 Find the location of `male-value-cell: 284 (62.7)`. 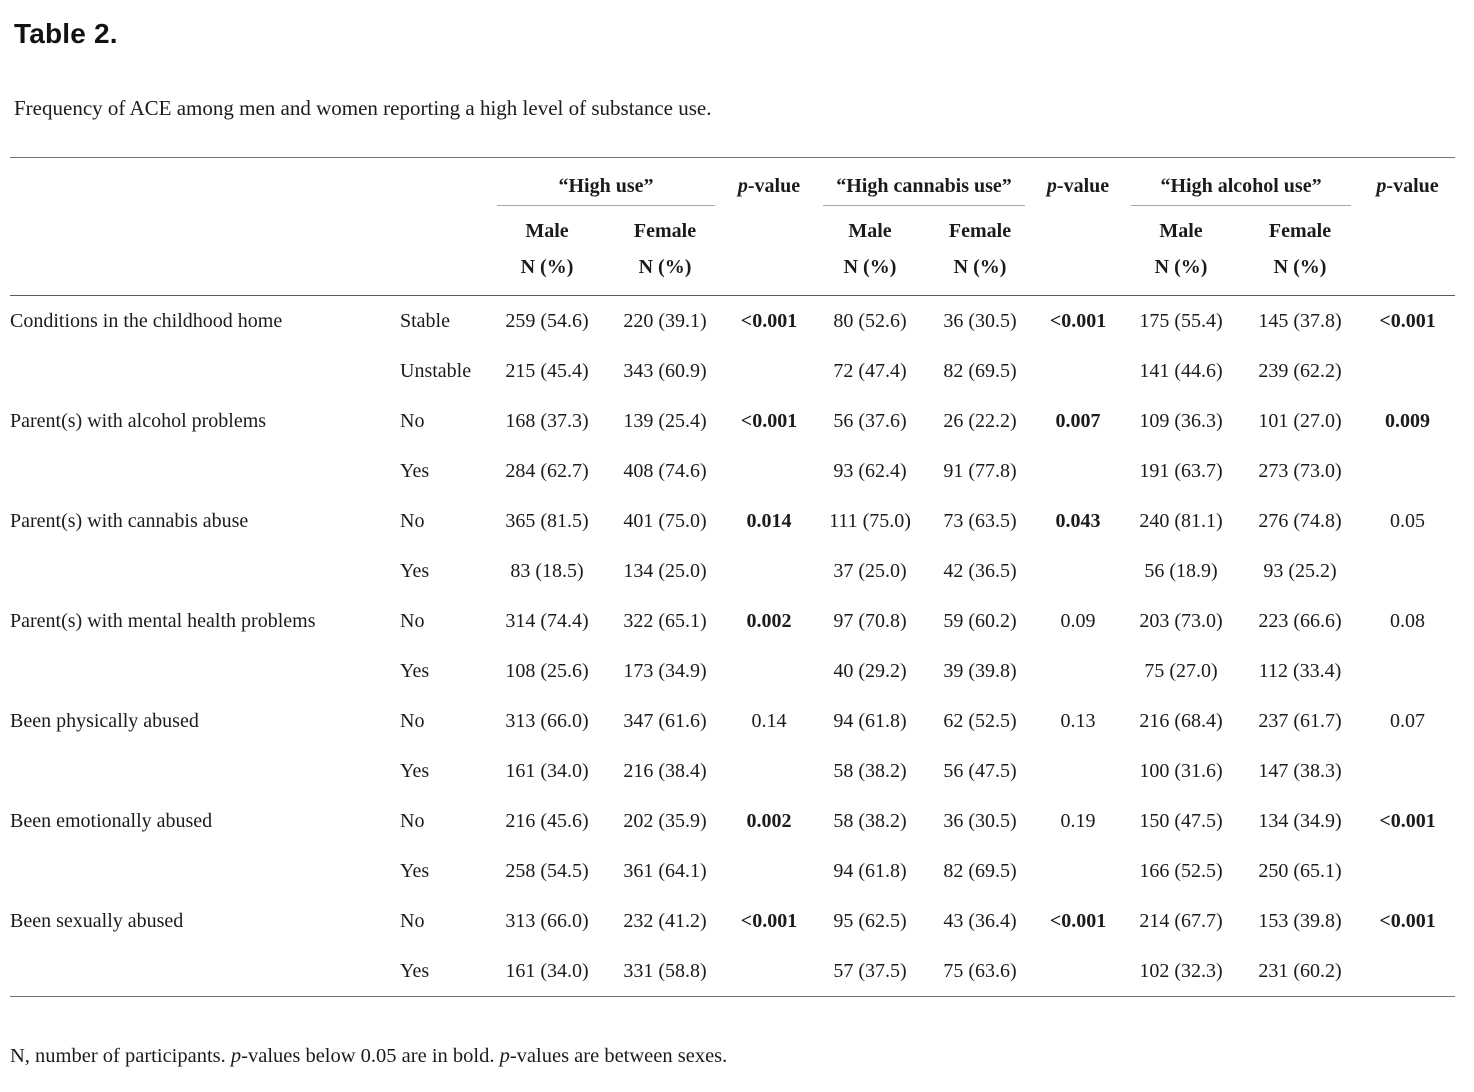

male-value-cell: 284 (62.7) is located at coordinates (547, 470).